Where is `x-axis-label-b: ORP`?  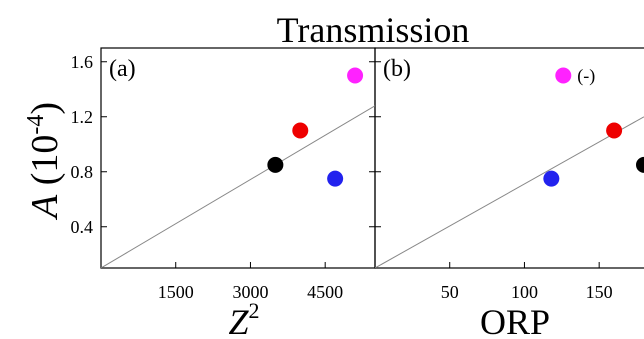
x-axis-label-b: ORP is located at coordinates (515, 320).